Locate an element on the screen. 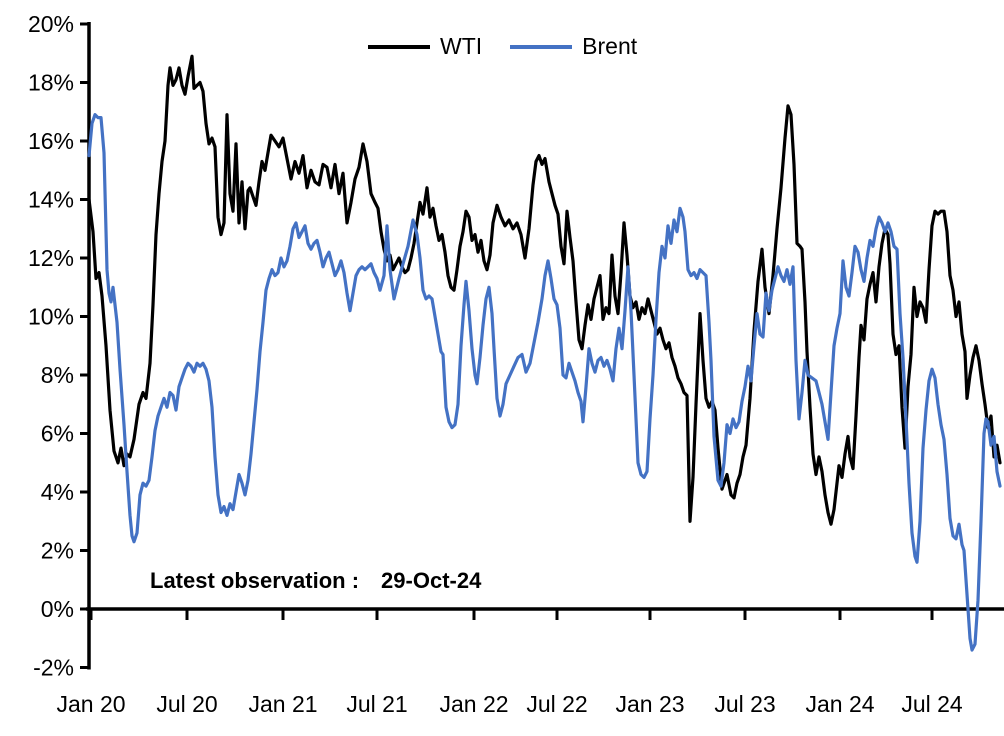  x-tick-label: Jan 22 is located at coordinates (473, 704).